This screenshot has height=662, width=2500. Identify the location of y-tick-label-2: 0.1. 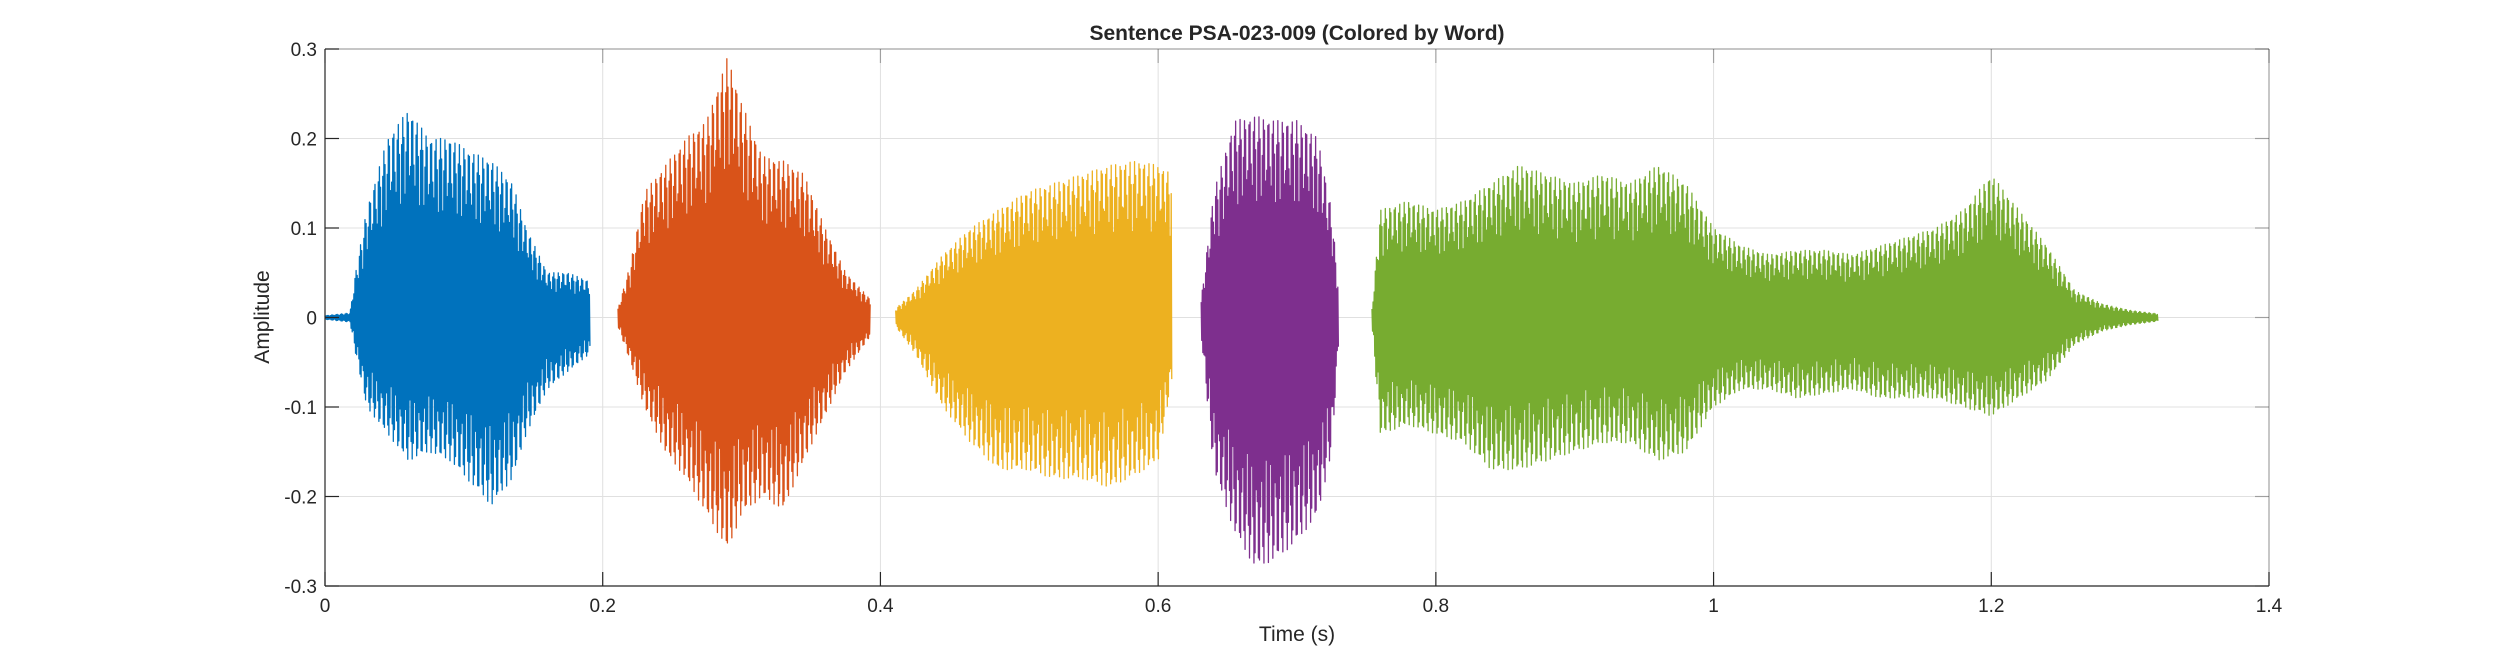
(304, 229).